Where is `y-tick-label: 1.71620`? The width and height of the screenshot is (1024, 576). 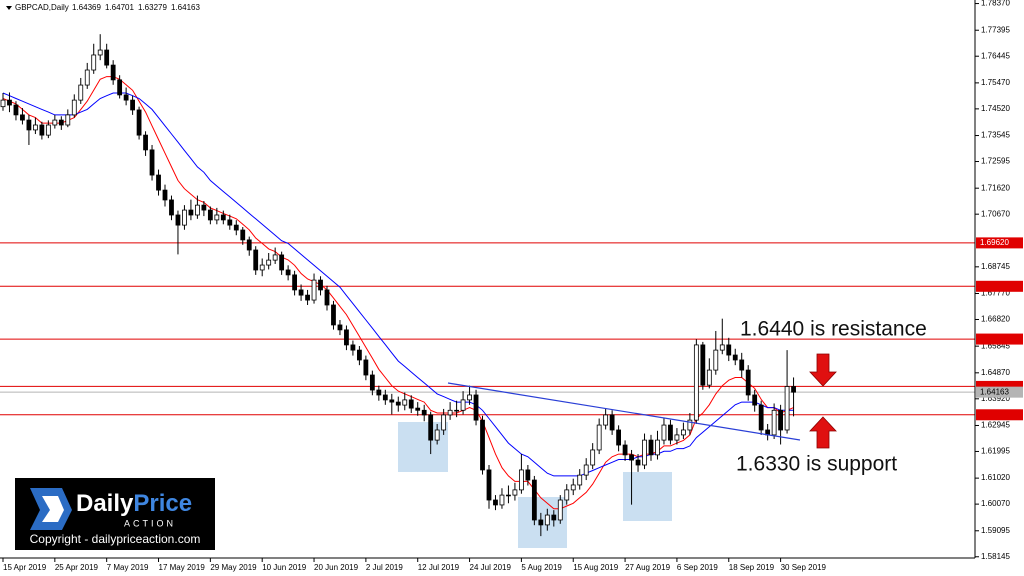 y-tick-label: 1.71620 is located at coordinates (995, 187).